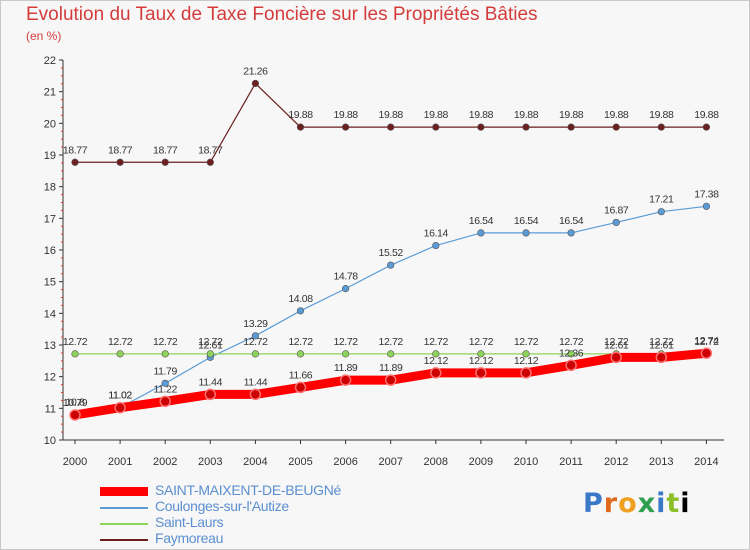 This screenshot has height=550, width=750. I want to click on legend-label-saint-laurs: Saint-Laurs, so click(189, 522).